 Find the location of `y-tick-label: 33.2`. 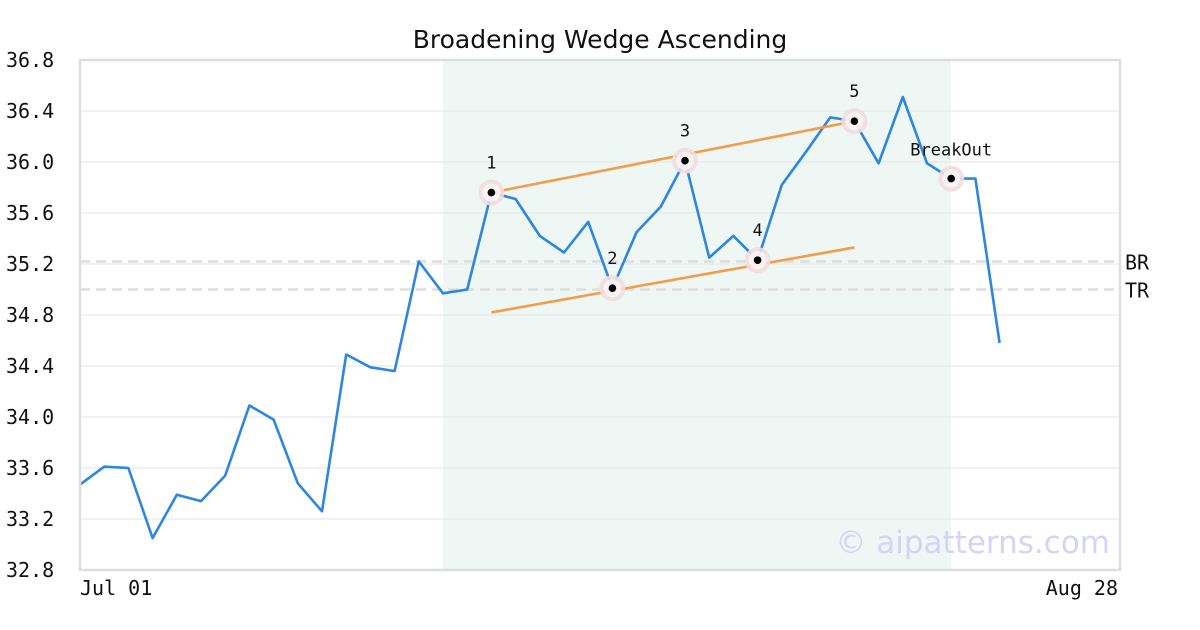

y-tick-label: 33.2 is located at coordinates (30, 519).